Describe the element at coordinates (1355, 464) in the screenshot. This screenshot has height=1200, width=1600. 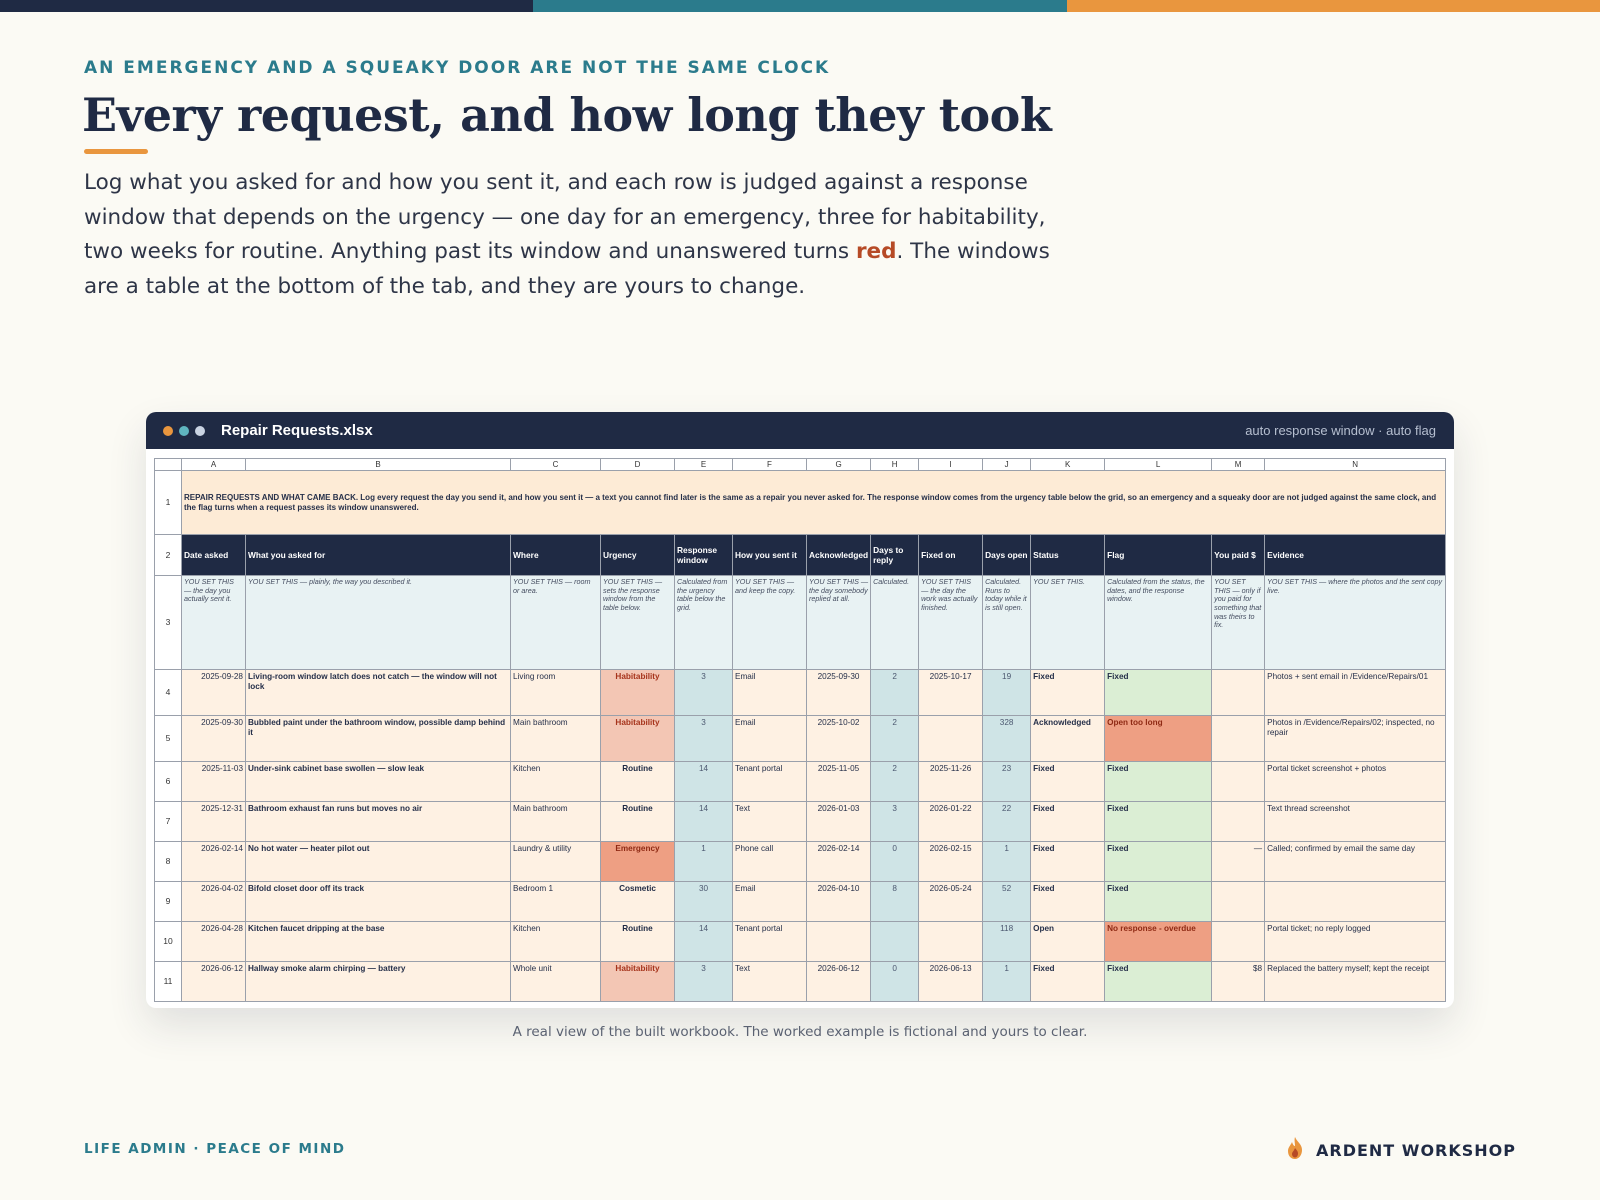
I see `column-header-n: N` at that location.